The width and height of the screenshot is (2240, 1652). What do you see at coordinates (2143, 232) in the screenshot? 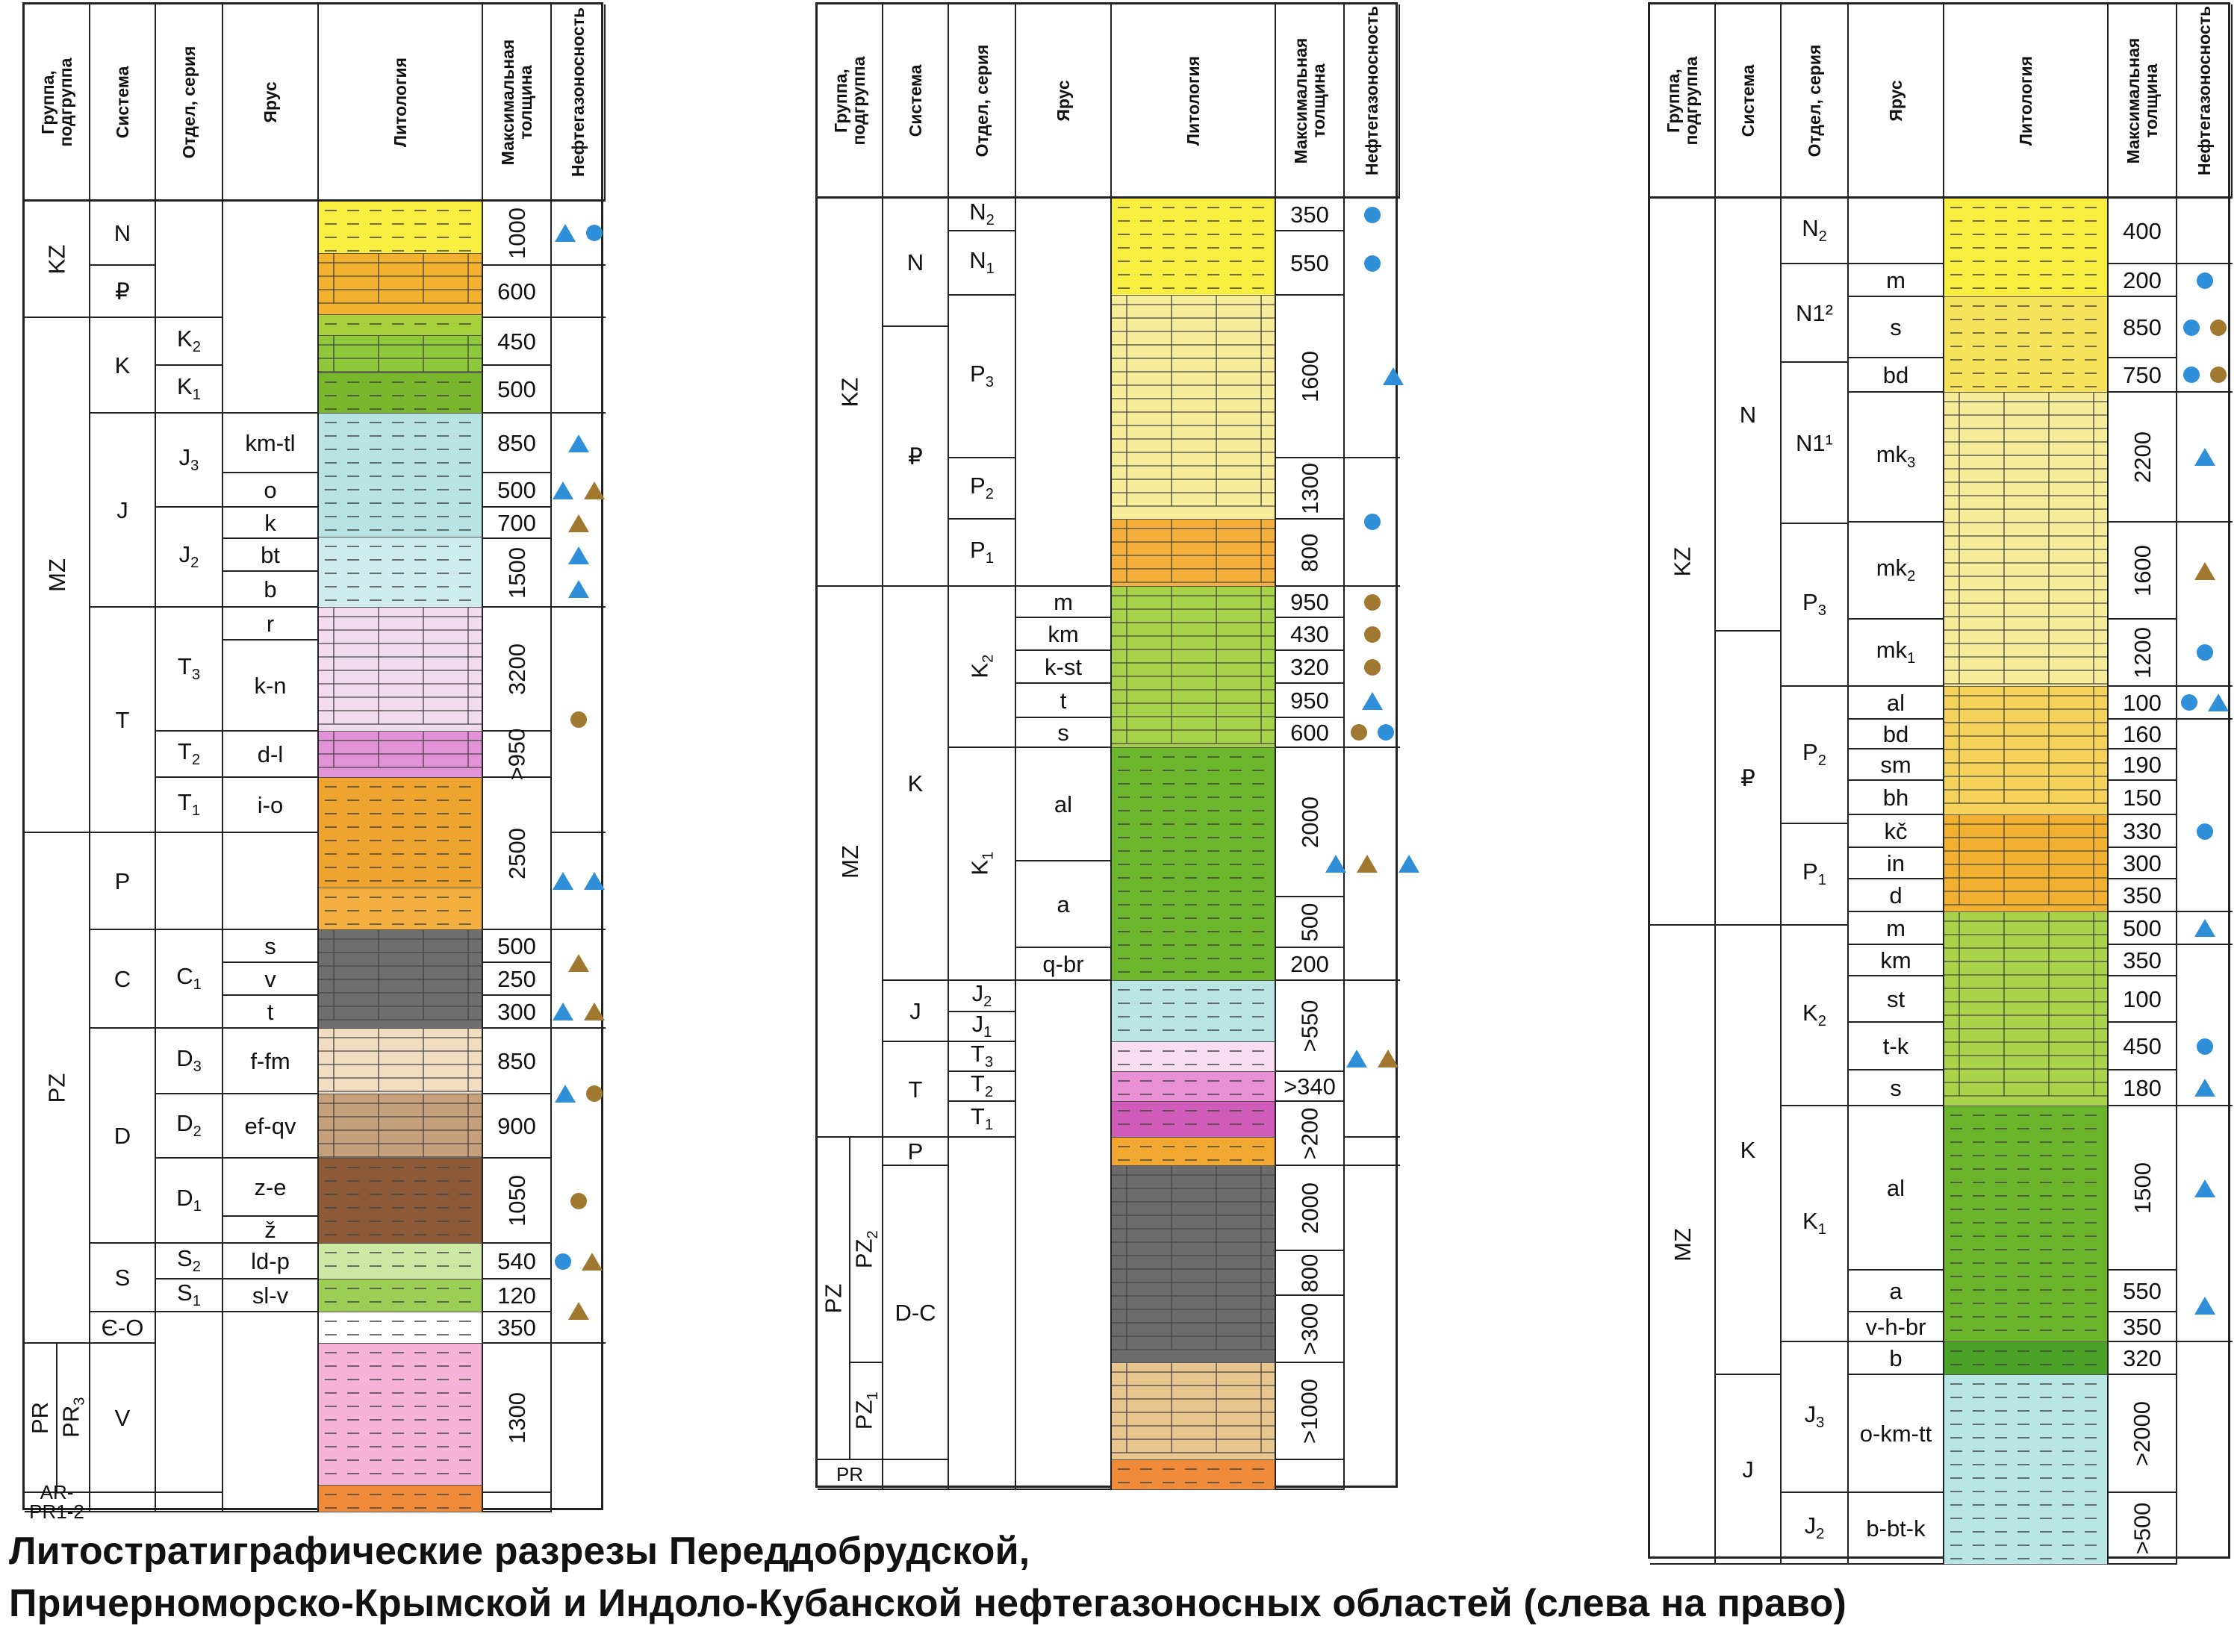
I see `thickness-cell: 400` at bounding box center [2143, 232].